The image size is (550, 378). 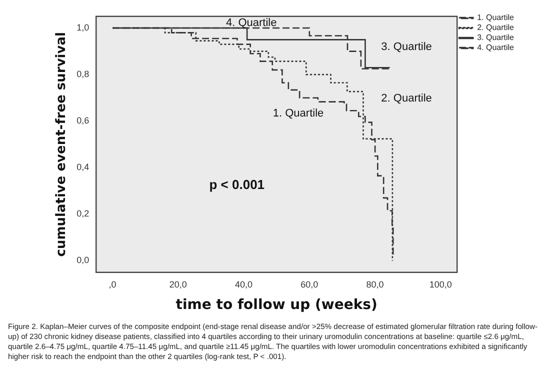 I want to click on text: 2. Quartile, so click(x=406, y=98).